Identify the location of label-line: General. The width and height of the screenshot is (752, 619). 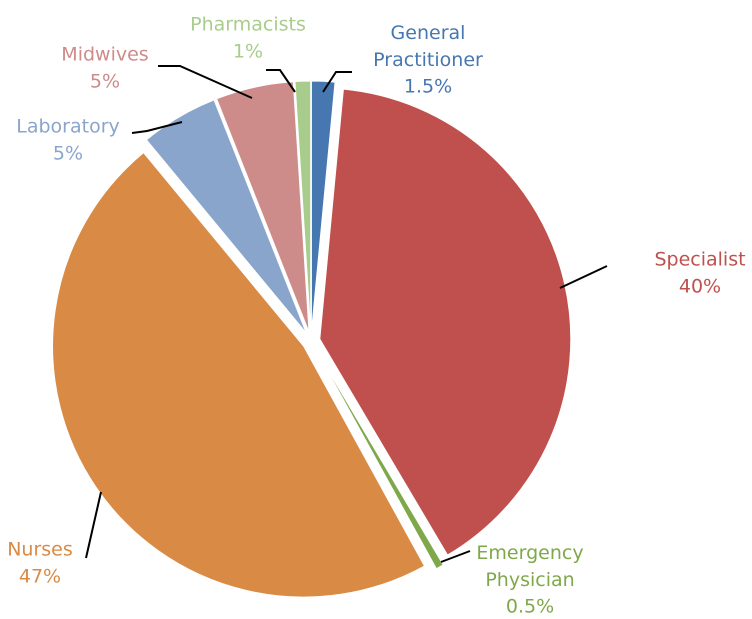
(428, 33).